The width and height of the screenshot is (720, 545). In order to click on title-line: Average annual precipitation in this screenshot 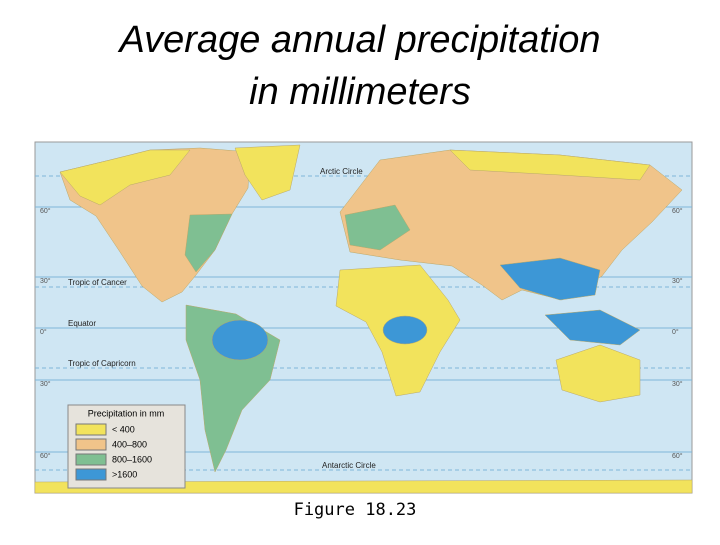, I will do `click(359, 40)`.